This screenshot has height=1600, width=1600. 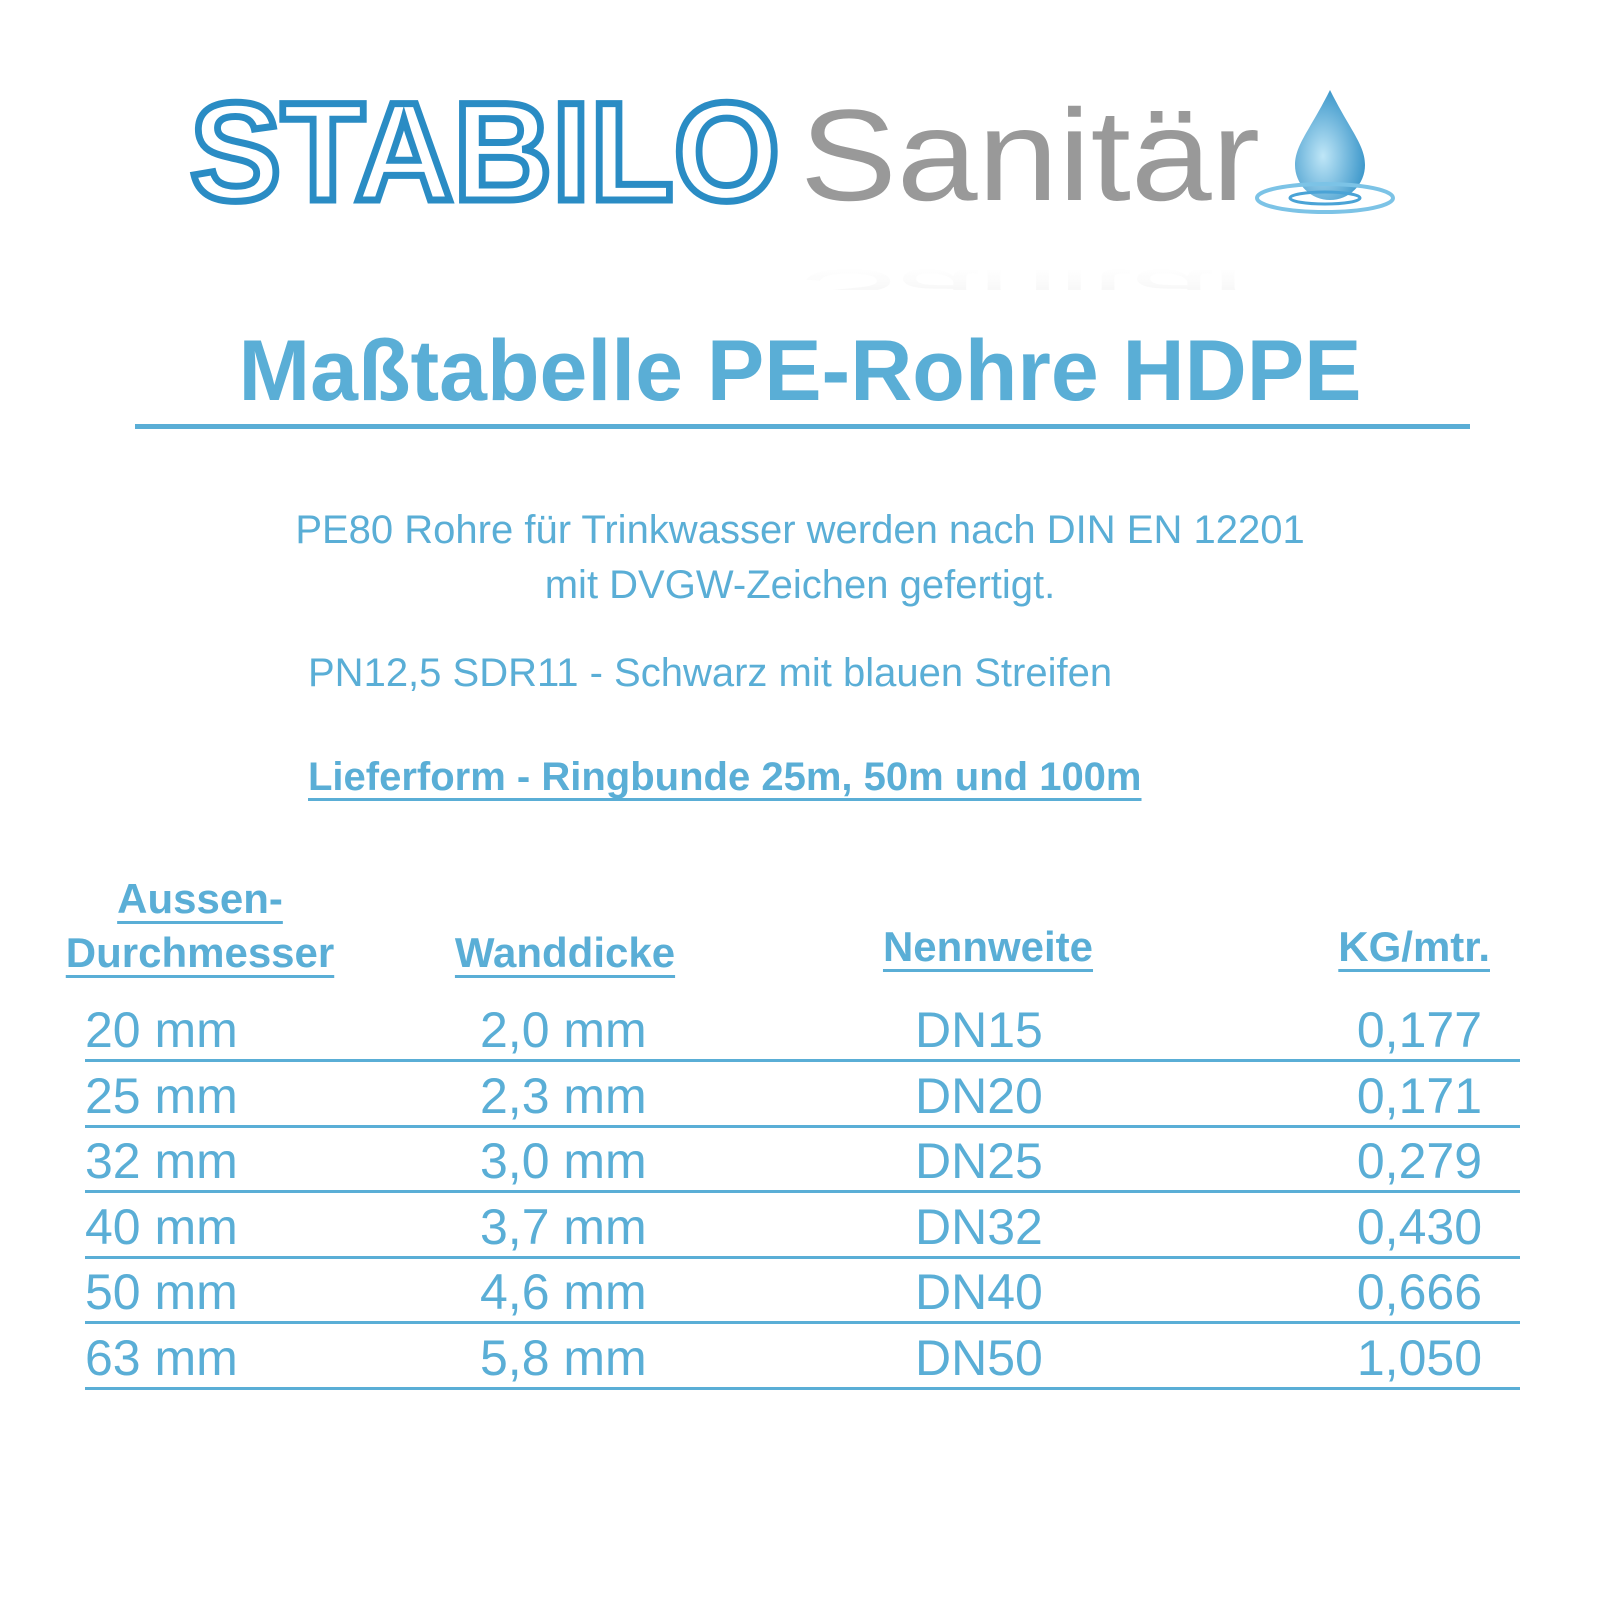 What do you see at coordinates (161, 1292) in the screenshot?
I see `table-cell: 50 mm` at bounding box center [161, 1292].